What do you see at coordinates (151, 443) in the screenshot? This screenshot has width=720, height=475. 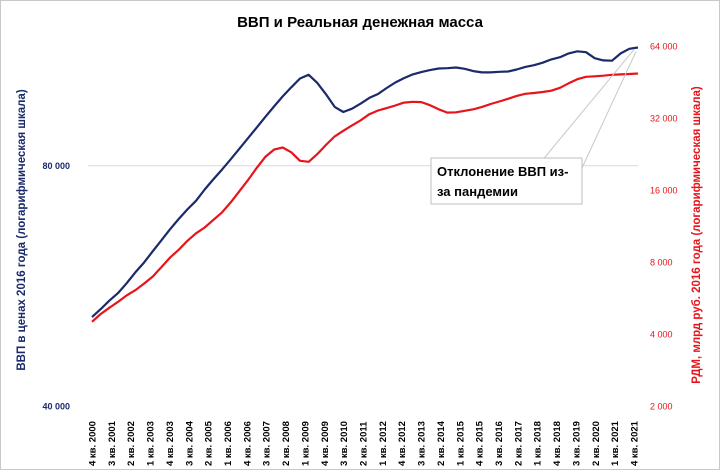 I see `x-tick-label: 1 кв. 2003` at bounding box center [151, 443].